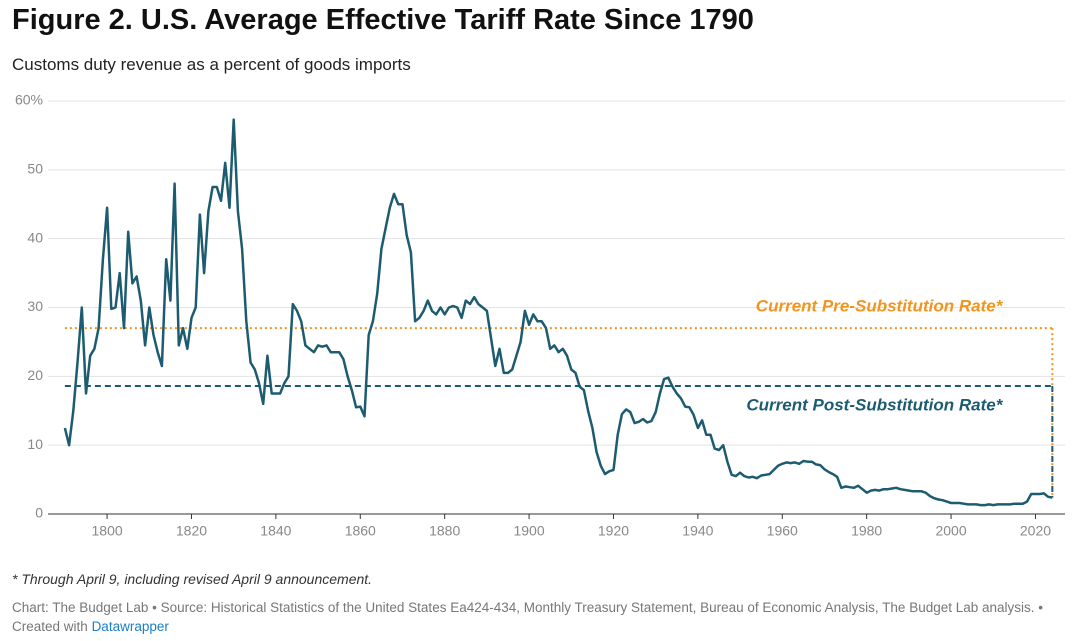 The height and width of the screenshot is (641, 1080). What do you see at coordinates (275, 531) in the screenshot?
I see `x-tick-label: 1840` at bounding box center [275, 531].